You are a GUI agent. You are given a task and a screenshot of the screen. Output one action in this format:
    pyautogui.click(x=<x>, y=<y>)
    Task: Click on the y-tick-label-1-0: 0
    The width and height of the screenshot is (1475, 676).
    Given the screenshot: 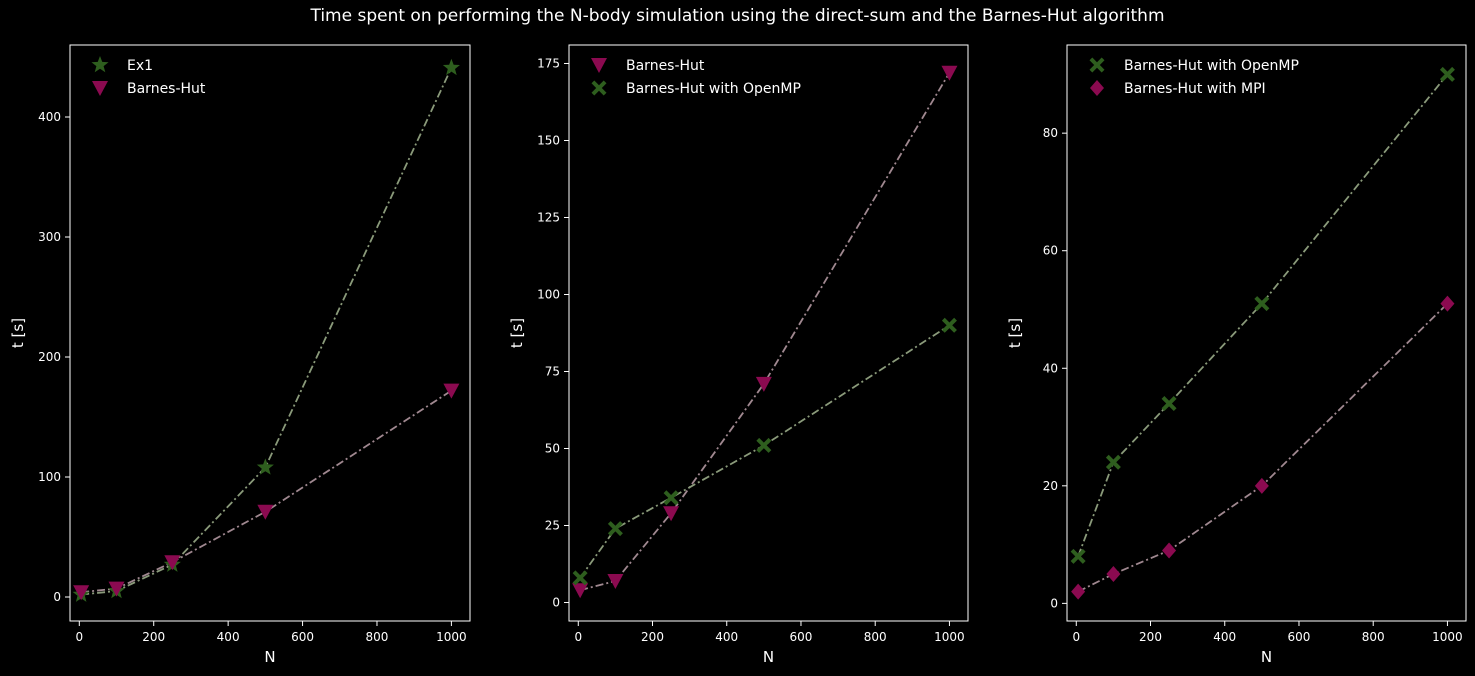 What is the action you would take?
    pyautogui.click(x=556, y=603)
    